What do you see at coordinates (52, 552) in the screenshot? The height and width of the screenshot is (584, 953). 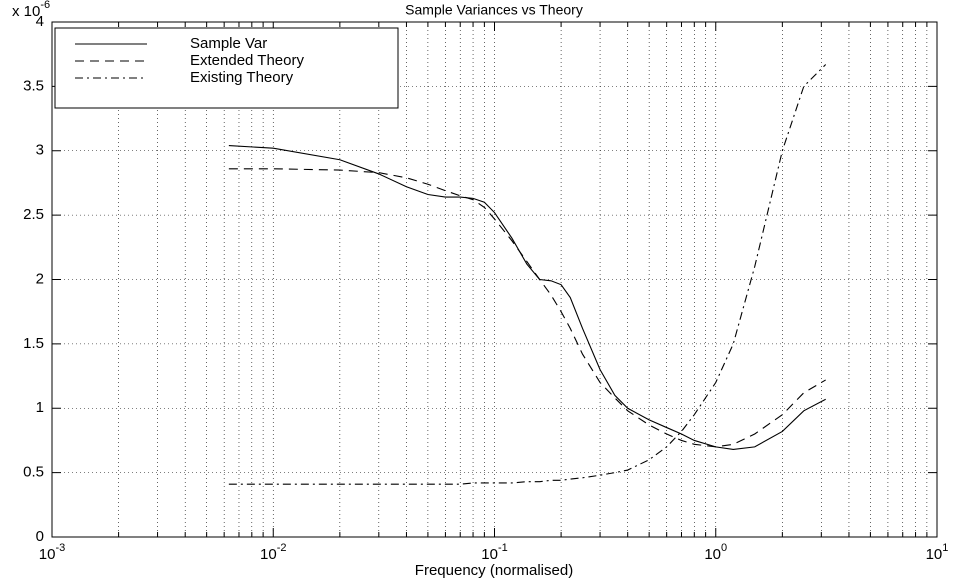 I see `x-tick-label: 10⁻³` at bounding box center [52, 552].